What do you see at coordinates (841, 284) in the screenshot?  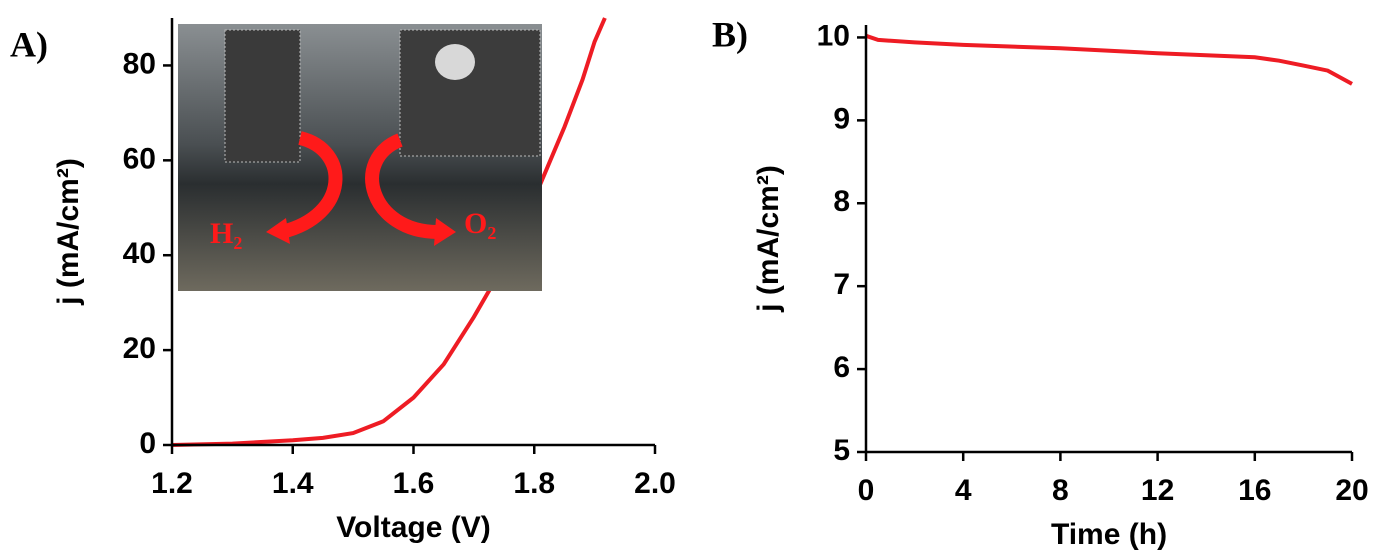 I see `y-tick-label: 7` at bounding box center [841, 284].